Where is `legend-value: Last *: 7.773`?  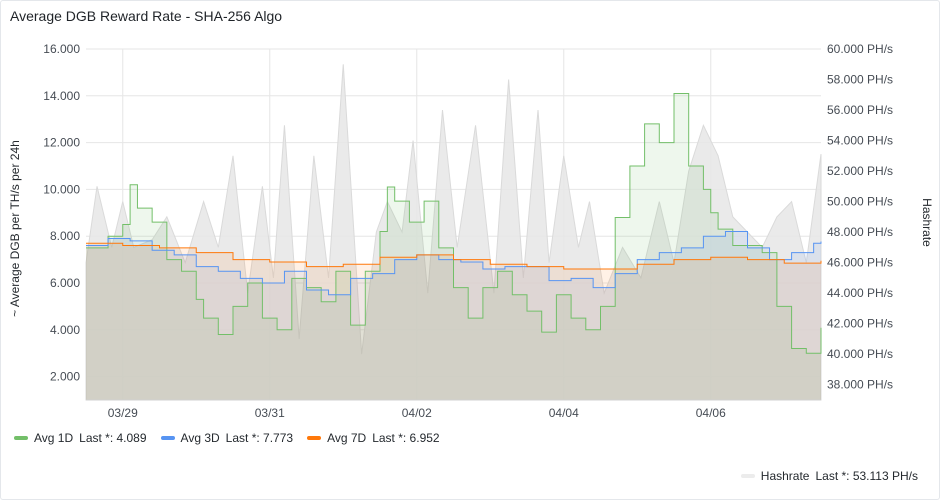 legend-value: Last *: 7.773 is located at coordinates (259, 438).